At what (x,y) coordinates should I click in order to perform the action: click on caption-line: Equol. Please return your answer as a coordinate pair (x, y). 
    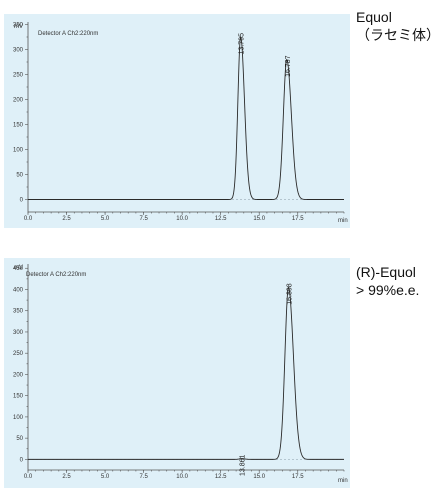
    Looking at the image, I should click on (374, 17).